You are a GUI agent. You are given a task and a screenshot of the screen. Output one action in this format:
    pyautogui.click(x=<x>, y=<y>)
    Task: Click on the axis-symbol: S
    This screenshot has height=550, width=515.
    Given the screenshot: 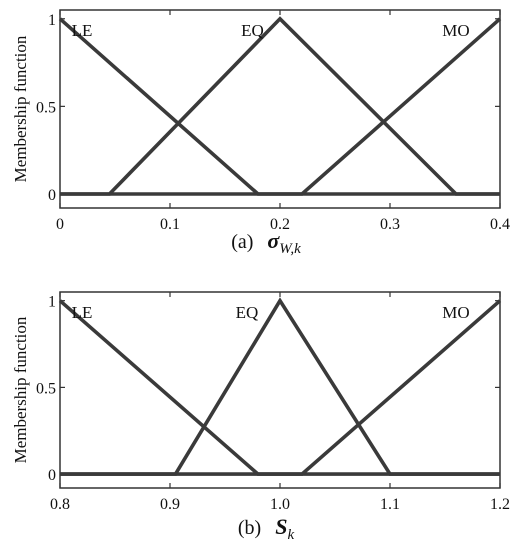 What is the action you would take?
    pyautogui.click(x=281, y=526)
    